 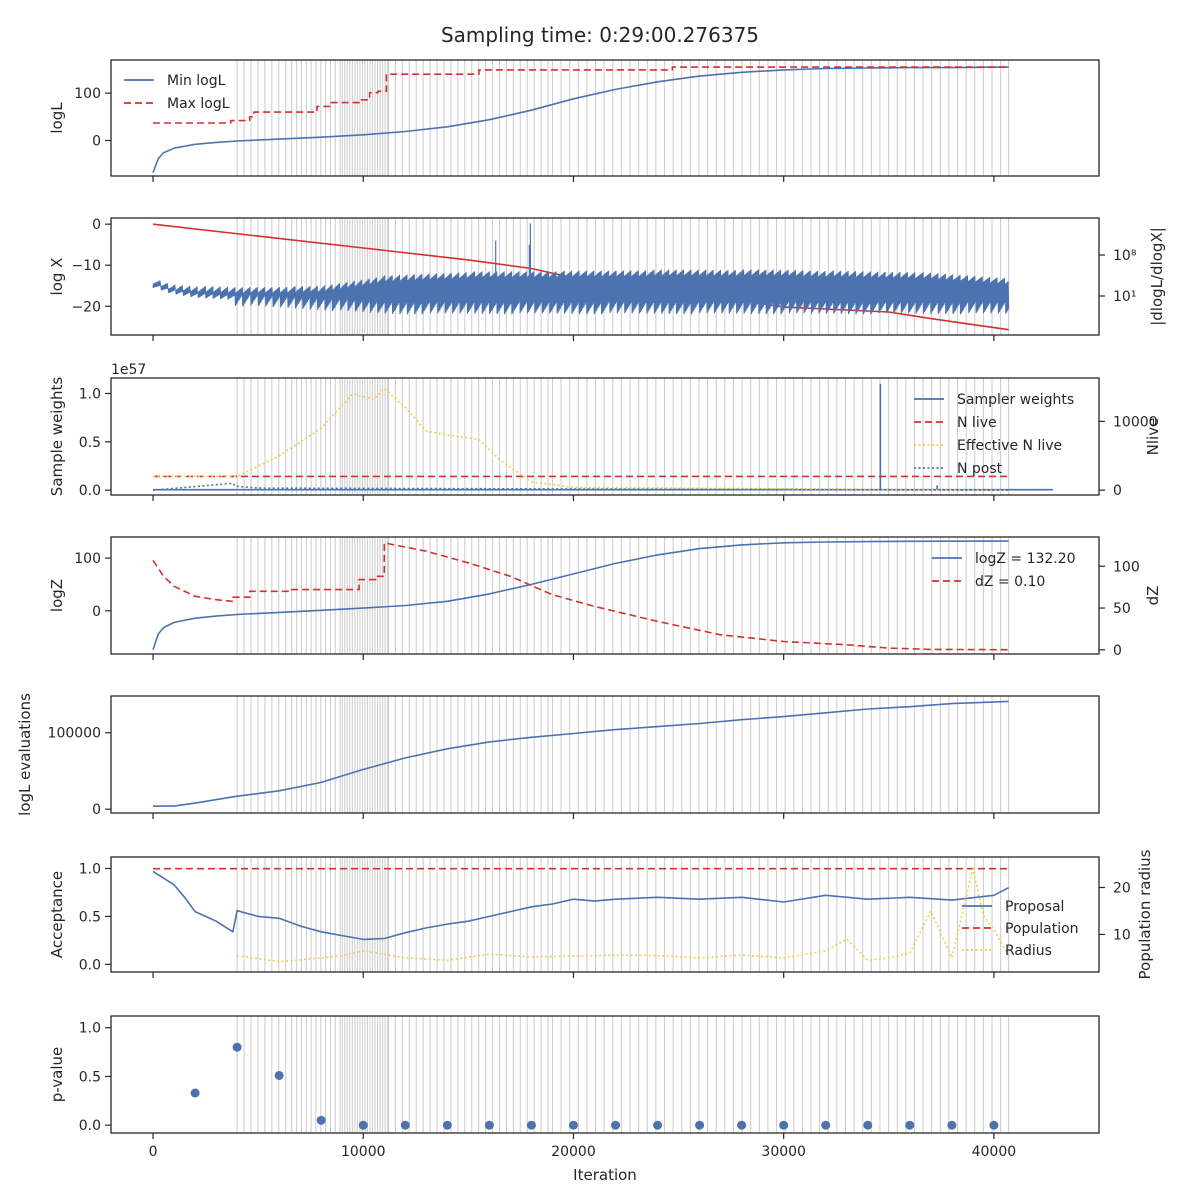 What do you see at coordinates (86, 266) in the screenshot?
I see `y-tick-label: −10` at bounding box center [86, 266].